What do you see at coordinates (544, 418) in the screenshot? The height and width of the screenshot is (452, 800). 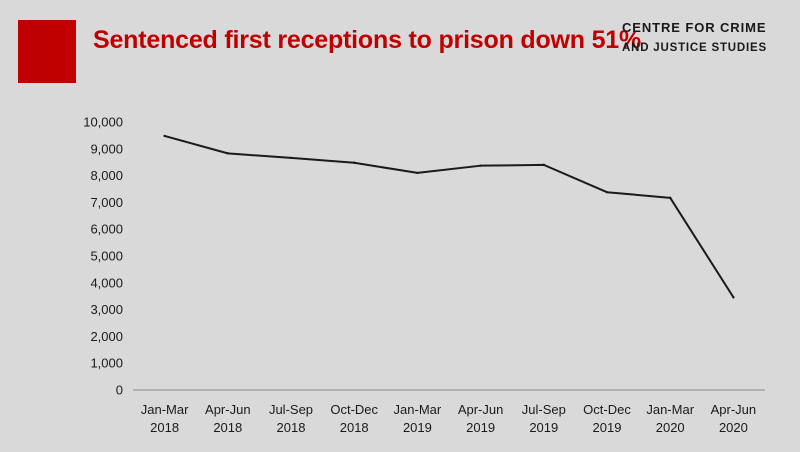 I see `x-tick-label: Jul-Sep 2019` at bounding box center [544, 418].